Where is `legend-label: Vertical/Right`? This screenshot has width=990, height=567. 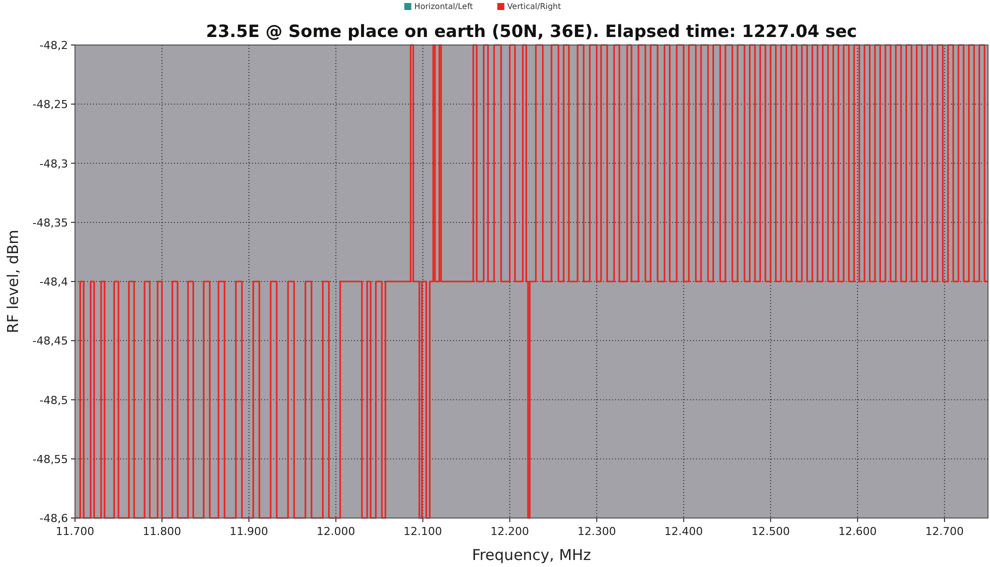 legend-label: Vertical/Right is located at coordinates (534, 6).